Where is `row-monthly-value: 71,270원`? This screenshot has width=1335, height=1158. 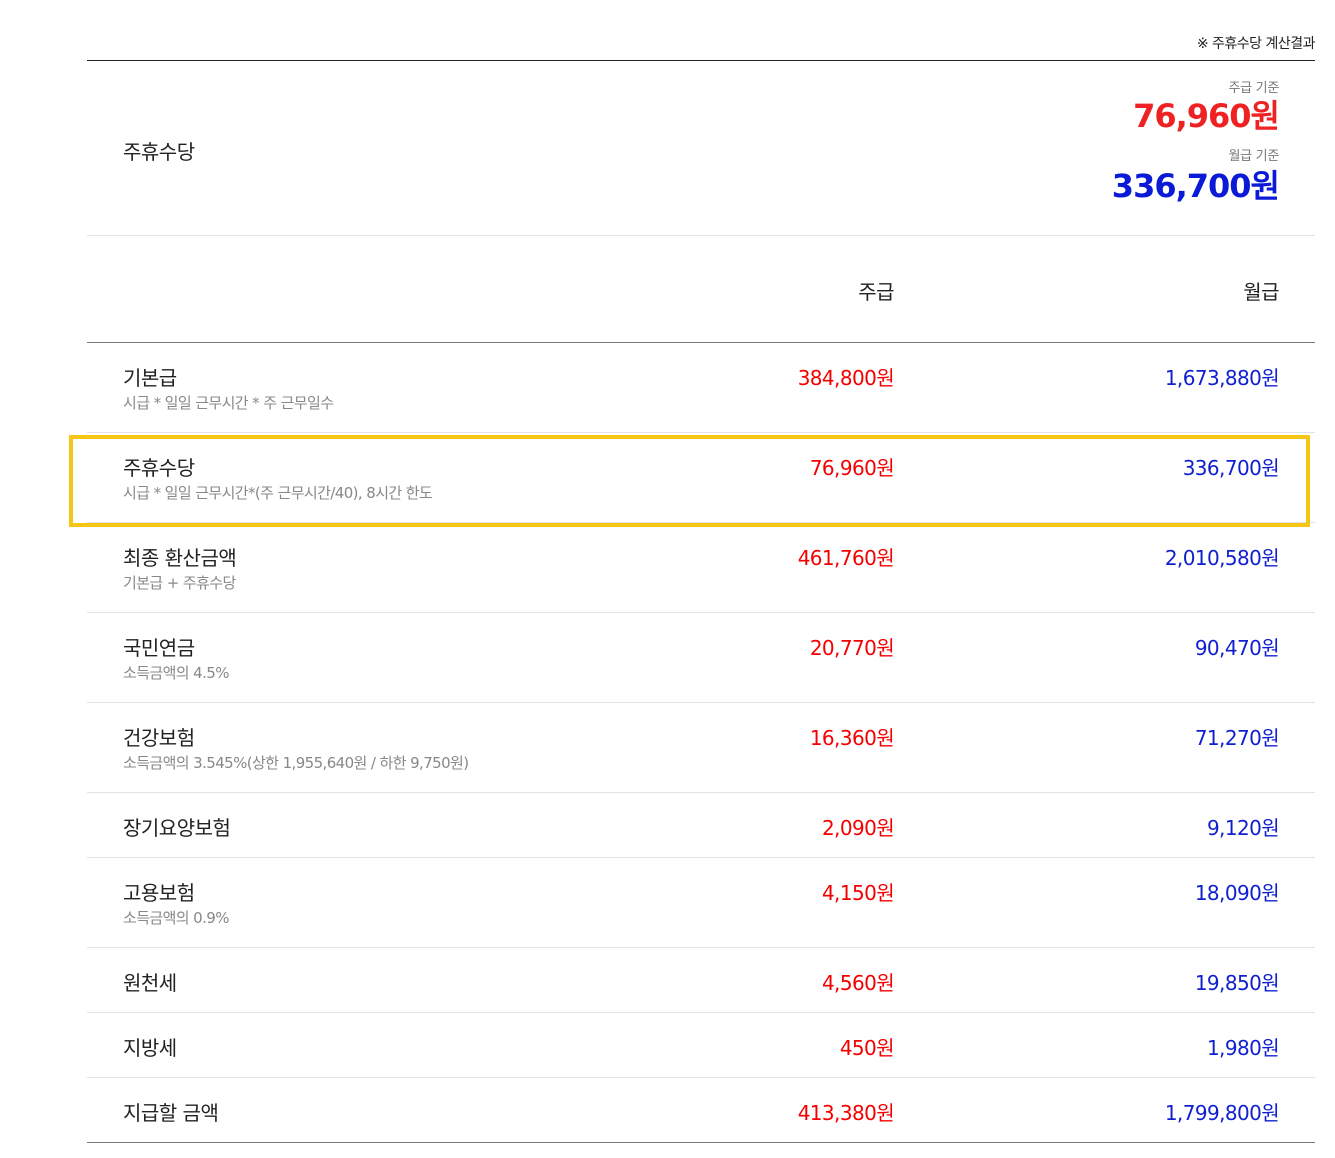 row-monthly-value: 71,270원 is located at coordinates (1237, 738).